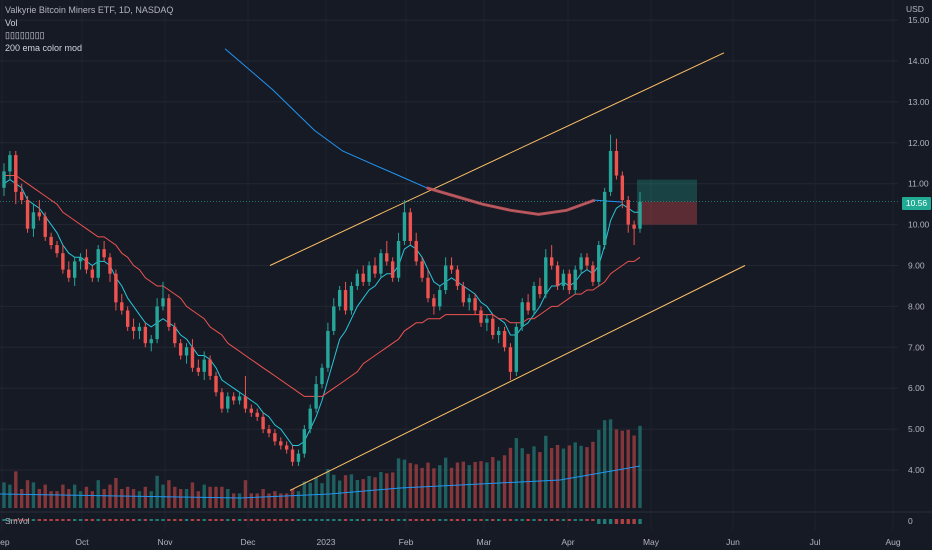 This screenshot has height=550, width=932. Describe the element at coordinates (667, 202) in the screenshot. I see `long-position-tool` at that location.